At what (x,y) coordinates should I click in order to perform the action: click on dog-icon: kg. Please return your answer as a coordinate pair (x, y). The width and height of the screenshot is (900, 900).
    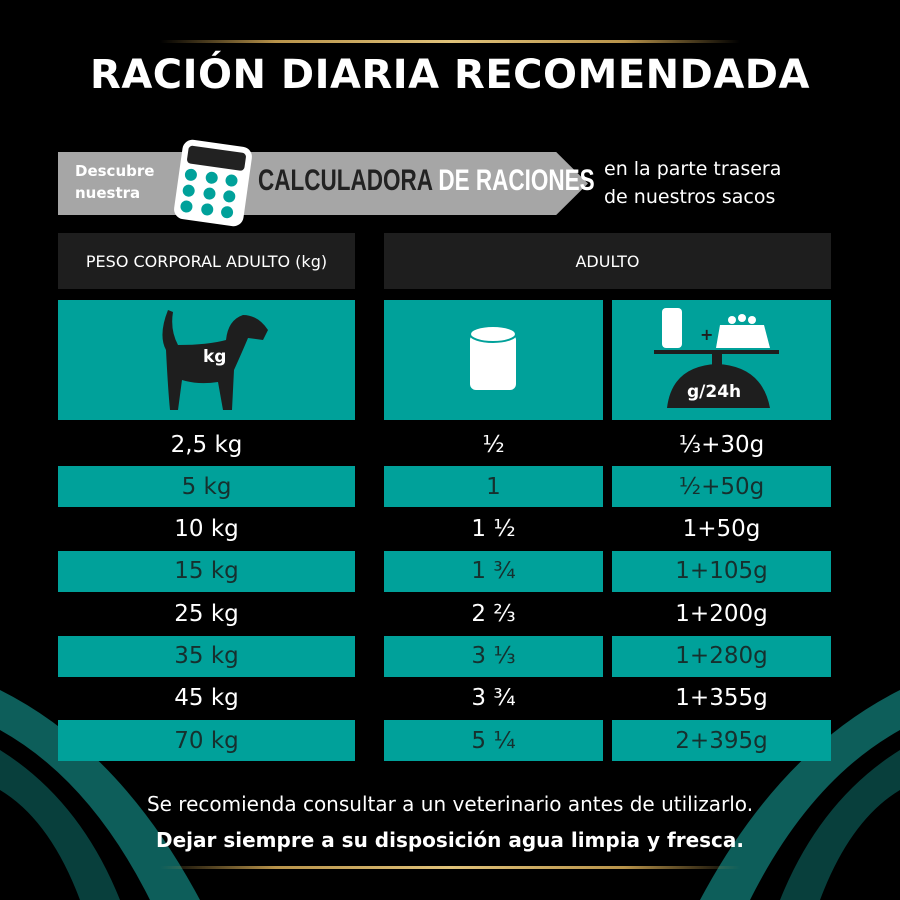
    Looking at the image, I should click on (215, 360).